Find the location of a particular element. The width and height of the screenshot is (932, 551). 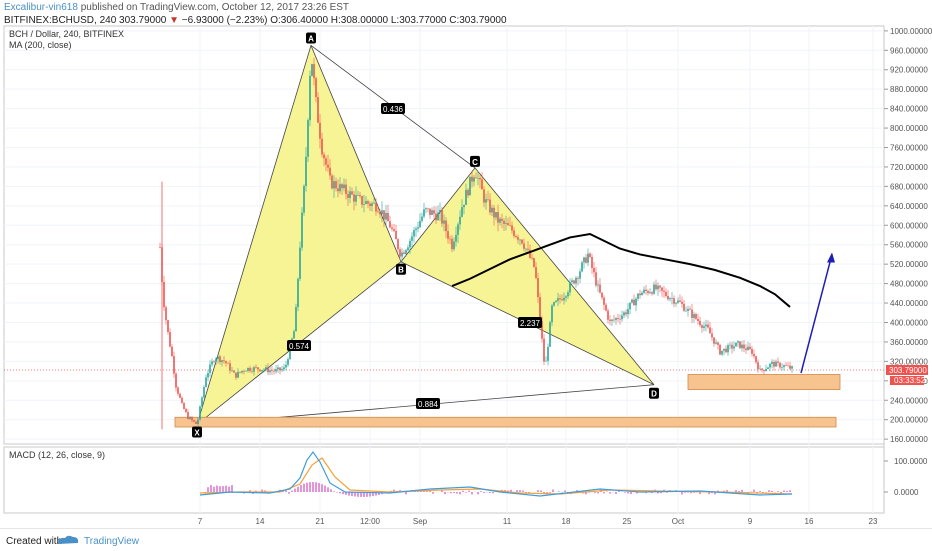

y-tick-label: 360.00000 is located at coordinates (909, 342).